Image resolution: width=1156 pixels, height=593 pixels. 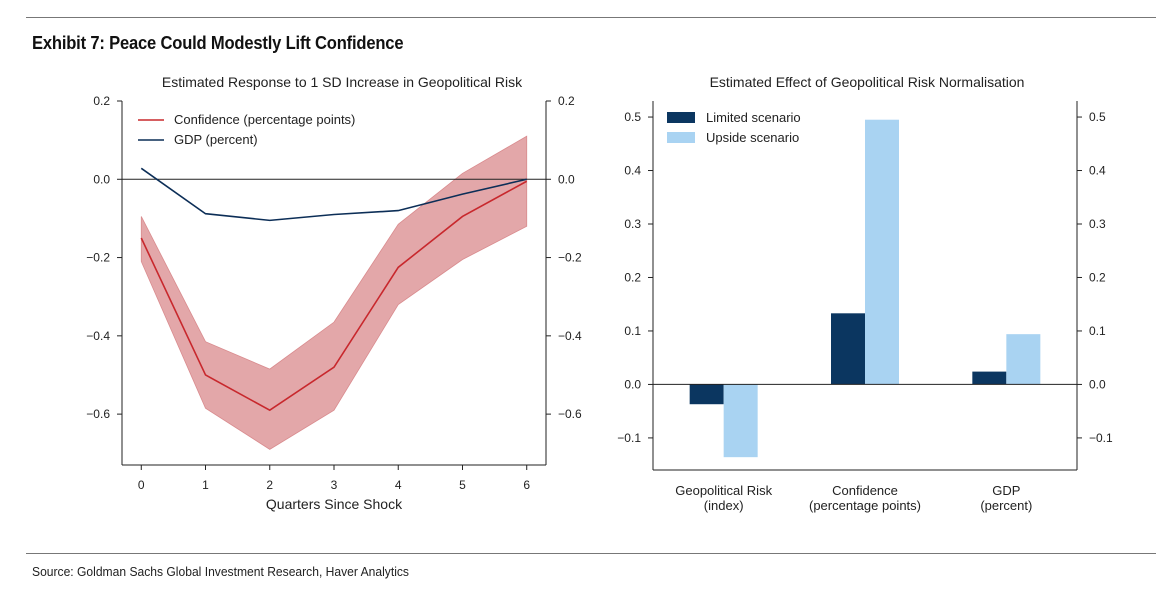 What do you see at coordinates (462, 485) in the screenshot?
I see `x-tick-label: 5` at bounding box center [462, 485].